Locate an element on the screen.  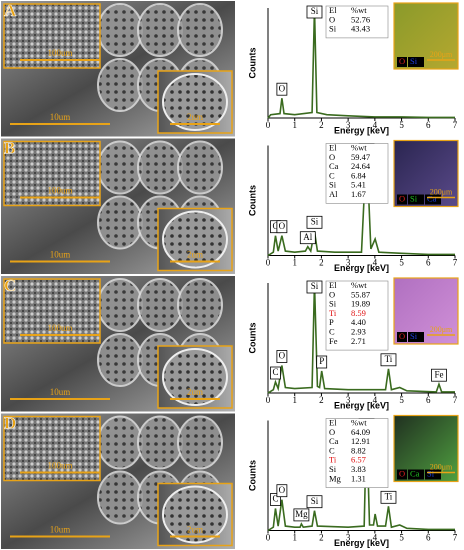
table-cell: Ti is located at coordinates (333, 460).